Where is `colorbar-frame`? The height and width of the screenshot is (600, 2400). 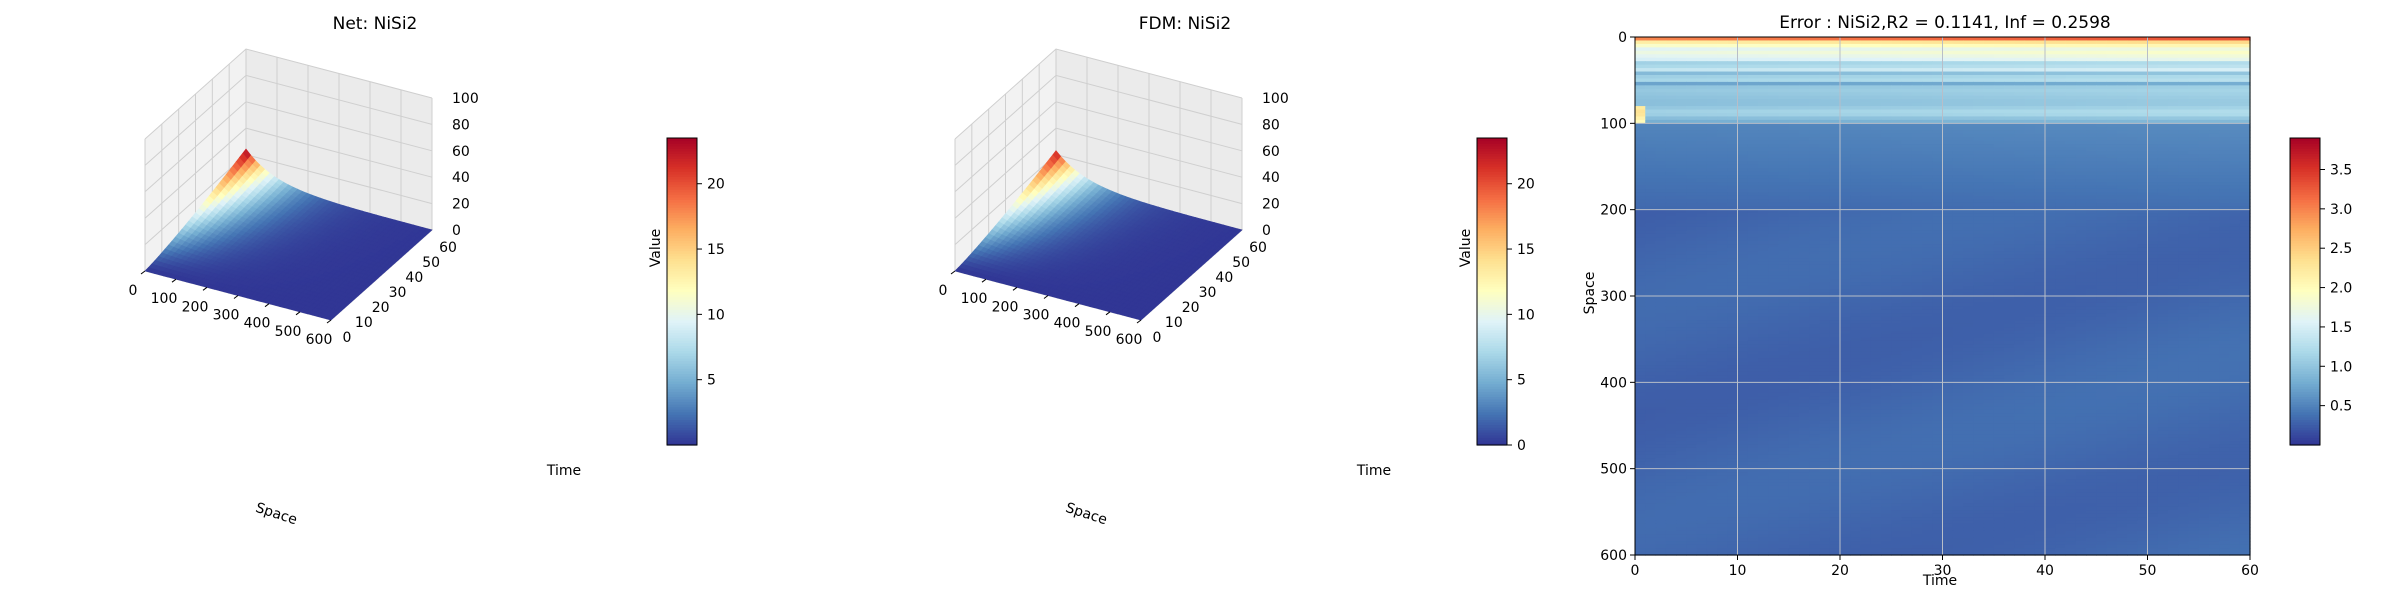 colorbar-frame is located at coordinates (682, 291).